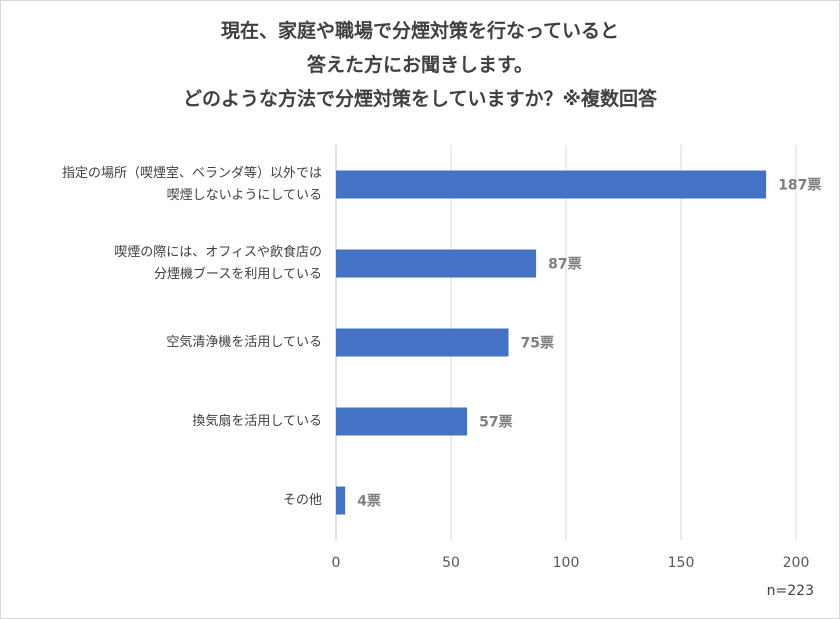 This screenshot has height=619, width=840. Describe the element at coordinates (172, 264) in the screenshot. I see `category-label-1: 喫煙の際には、オフィスや飲食店の分煙機ブースを利用している` at that location.